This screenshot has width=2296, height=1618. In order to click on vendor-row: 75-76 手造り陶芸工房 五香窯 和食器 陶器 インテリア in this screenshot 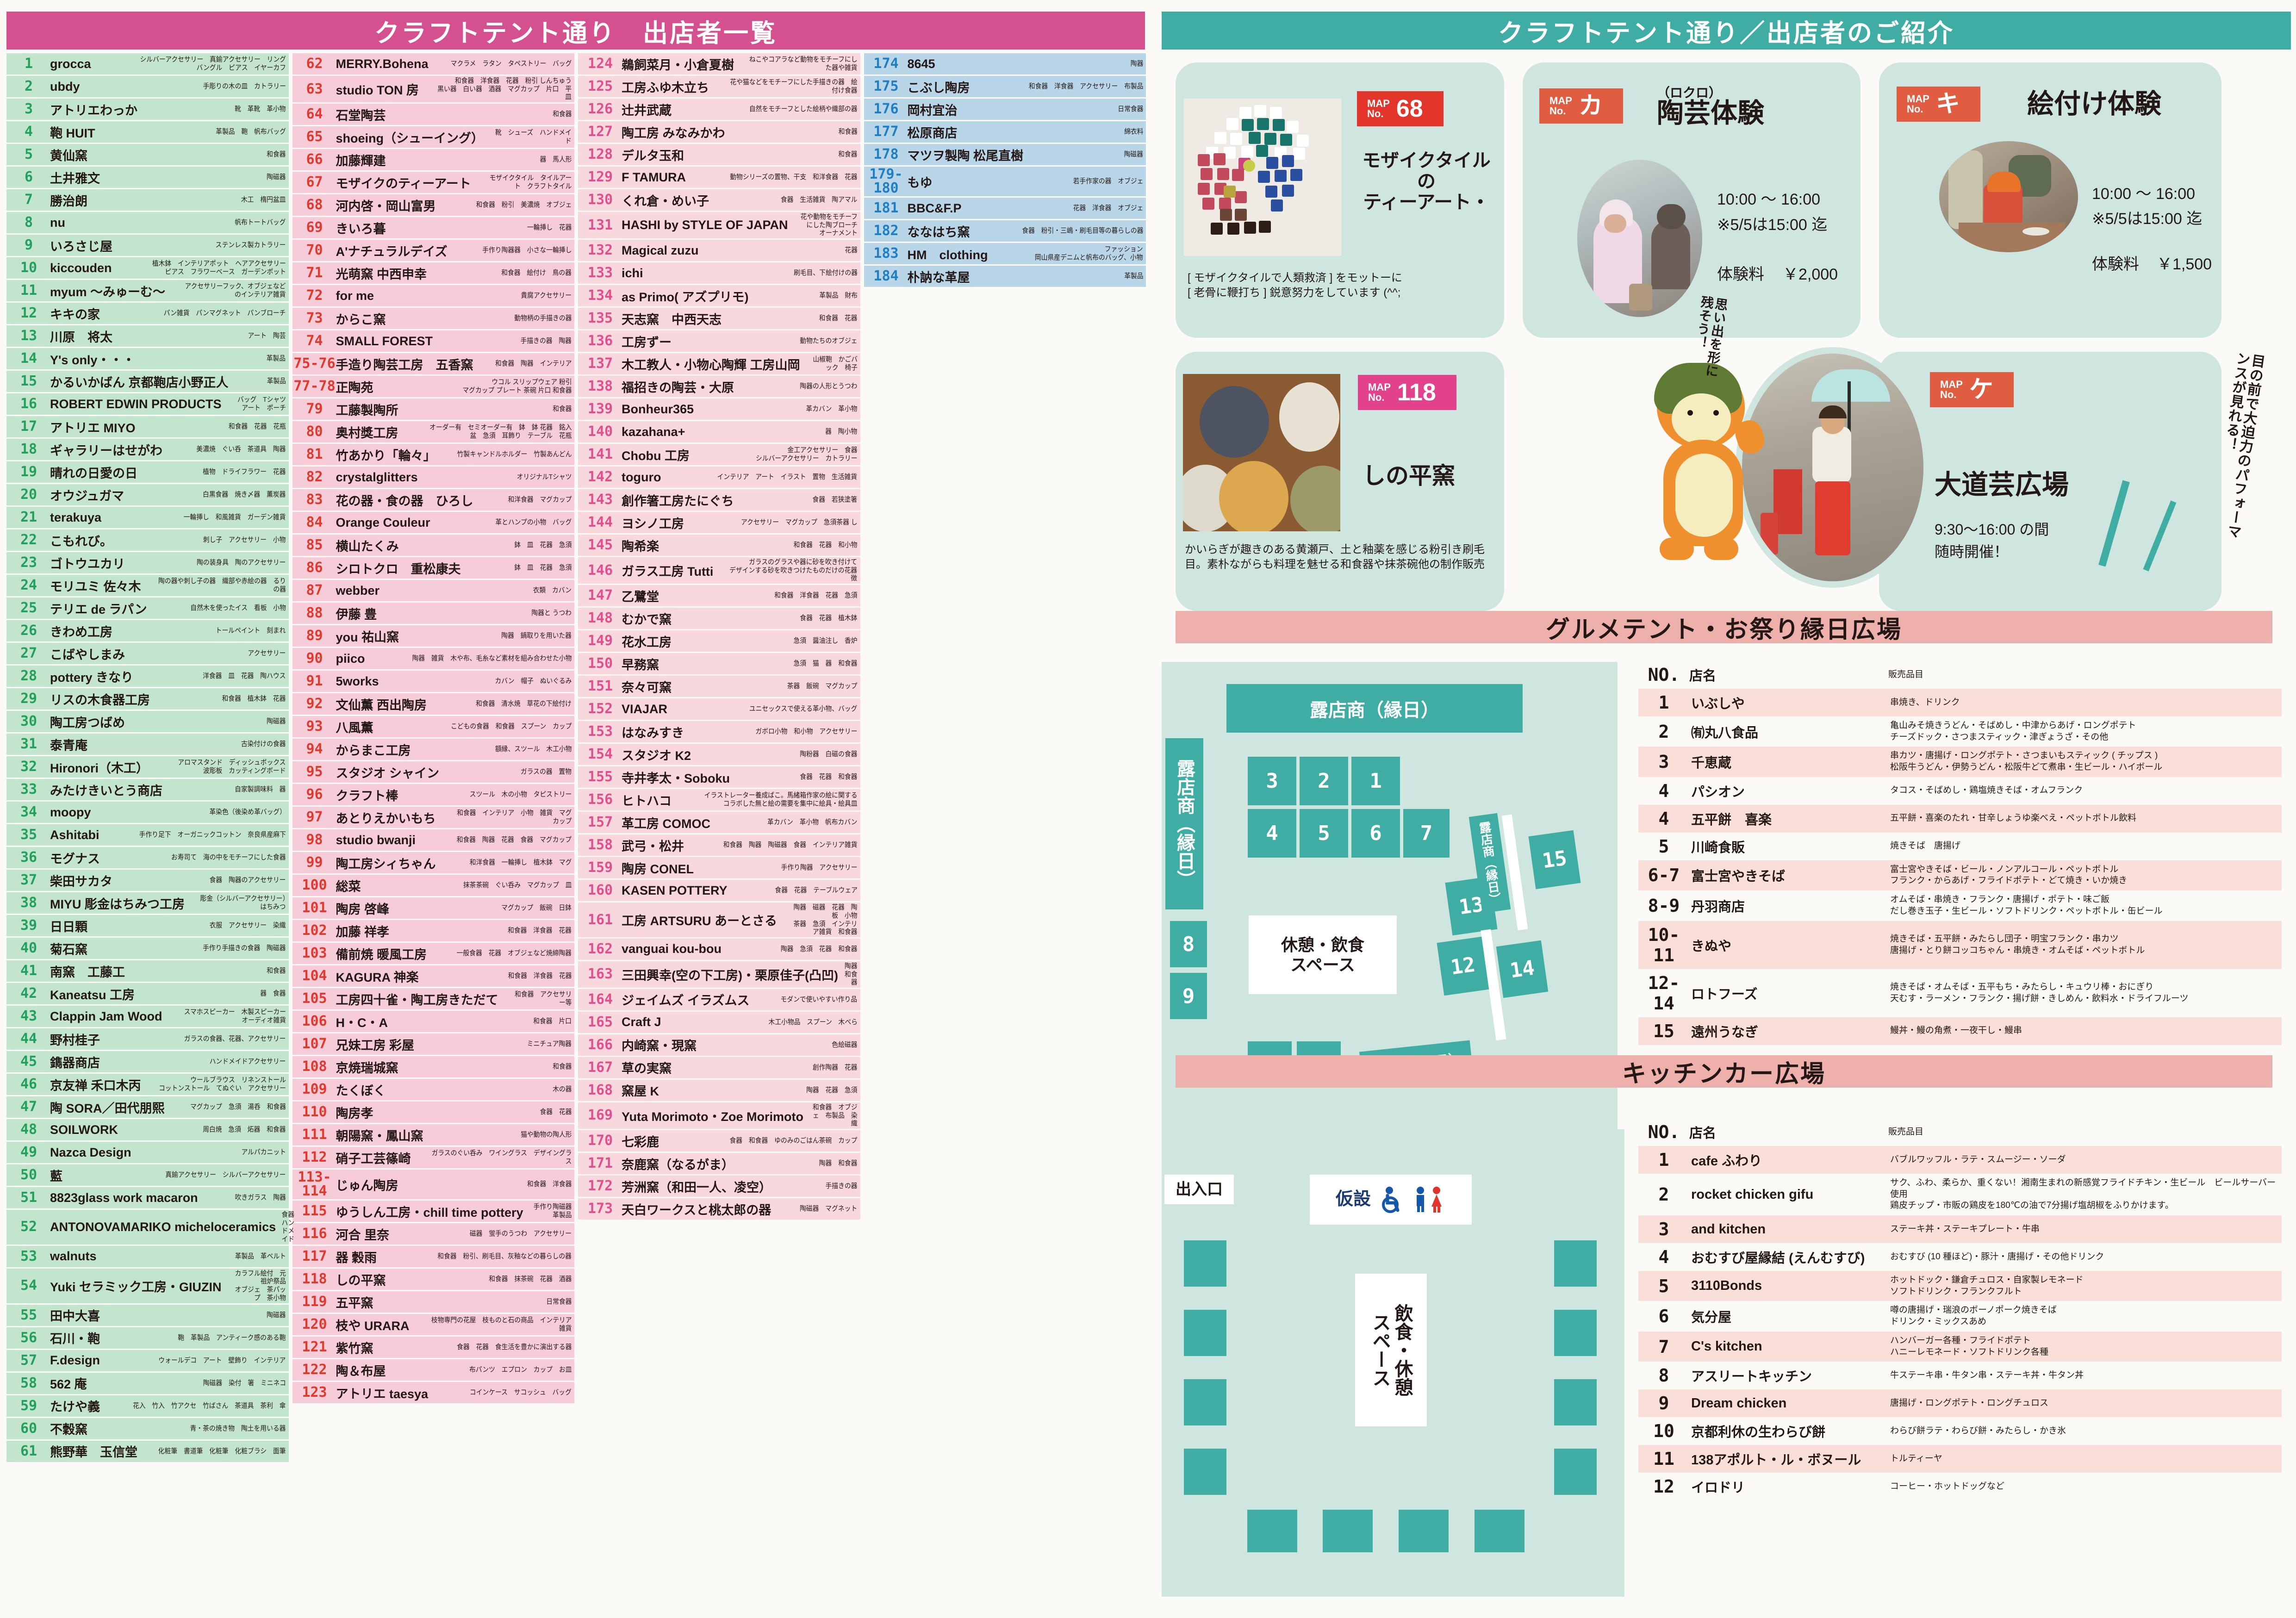, I will do `click(433, 364)`.